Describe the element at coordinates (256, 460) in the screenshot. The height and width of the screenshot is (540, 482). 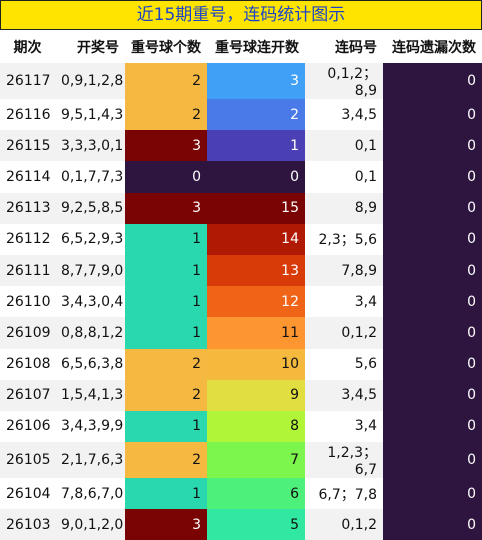
I see `table-cell: 7` at that location.